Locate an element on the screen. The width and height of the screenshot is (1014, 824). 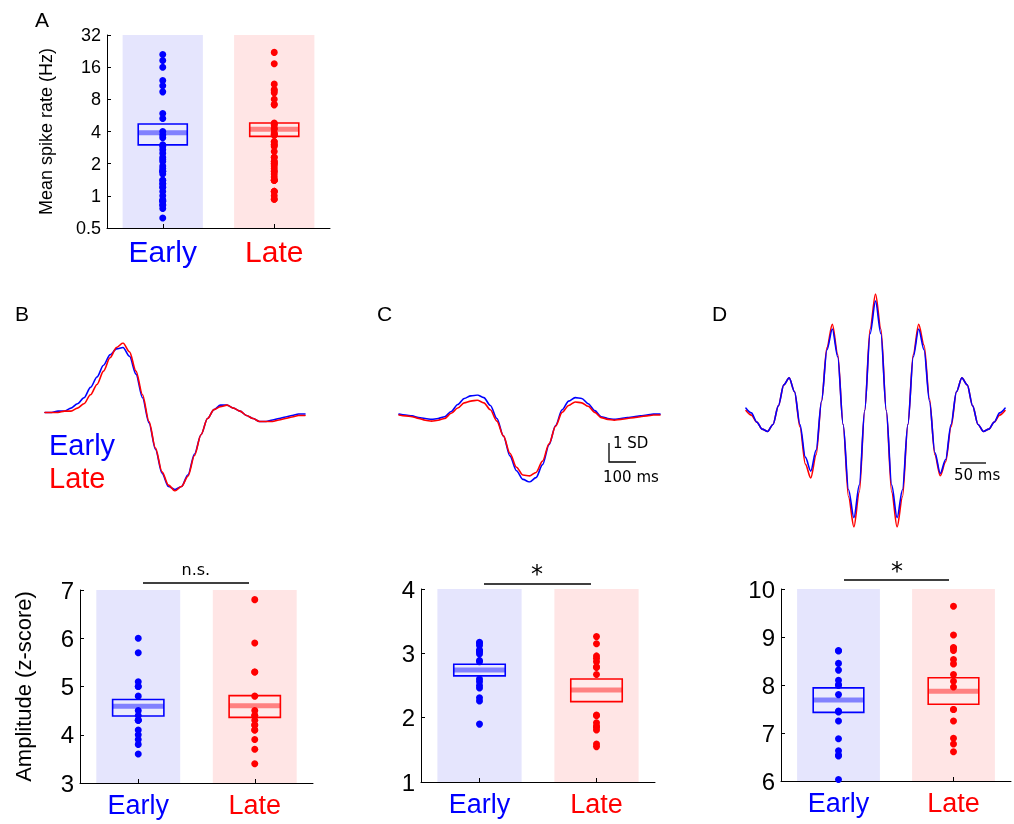
chart-title: A is located at coordinates (42, 19).